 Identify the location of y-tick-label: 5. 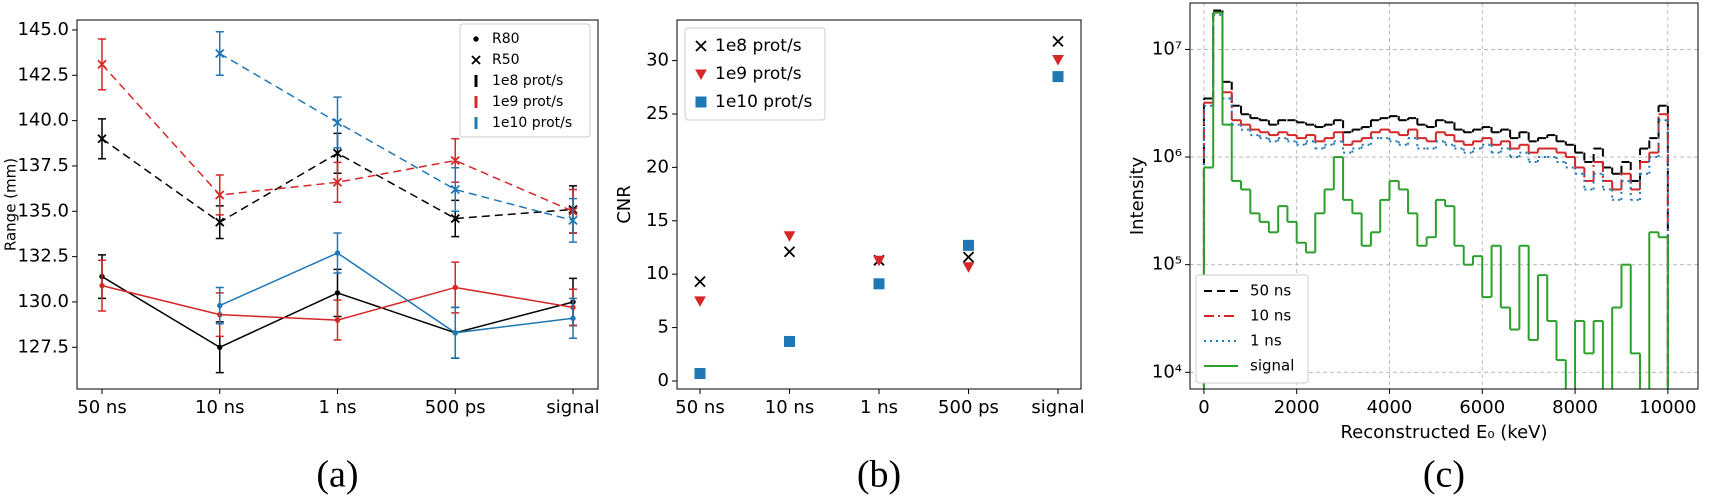
(663, 327).